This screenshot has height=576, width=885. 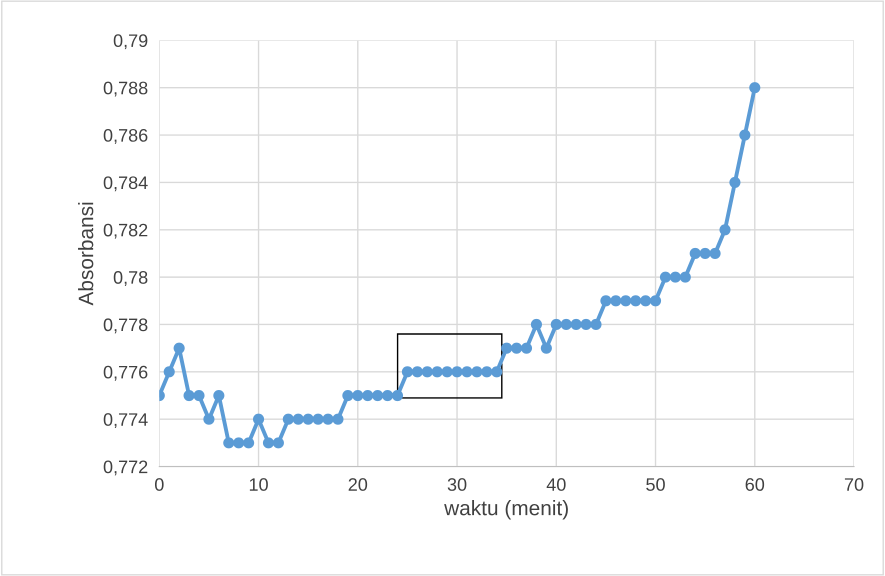 I want to click on y-tick-label: 0,79, so click(x=131, y=42).